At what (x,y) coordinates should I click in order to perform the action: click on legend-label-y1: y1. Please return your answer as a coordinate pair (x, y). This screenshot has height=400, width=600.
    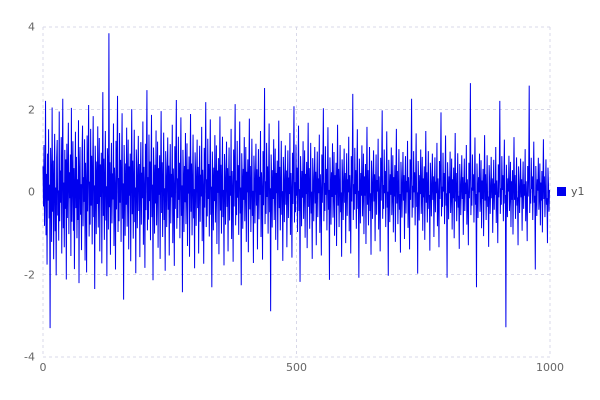
    Looking at the image, I should click on (578, 191).